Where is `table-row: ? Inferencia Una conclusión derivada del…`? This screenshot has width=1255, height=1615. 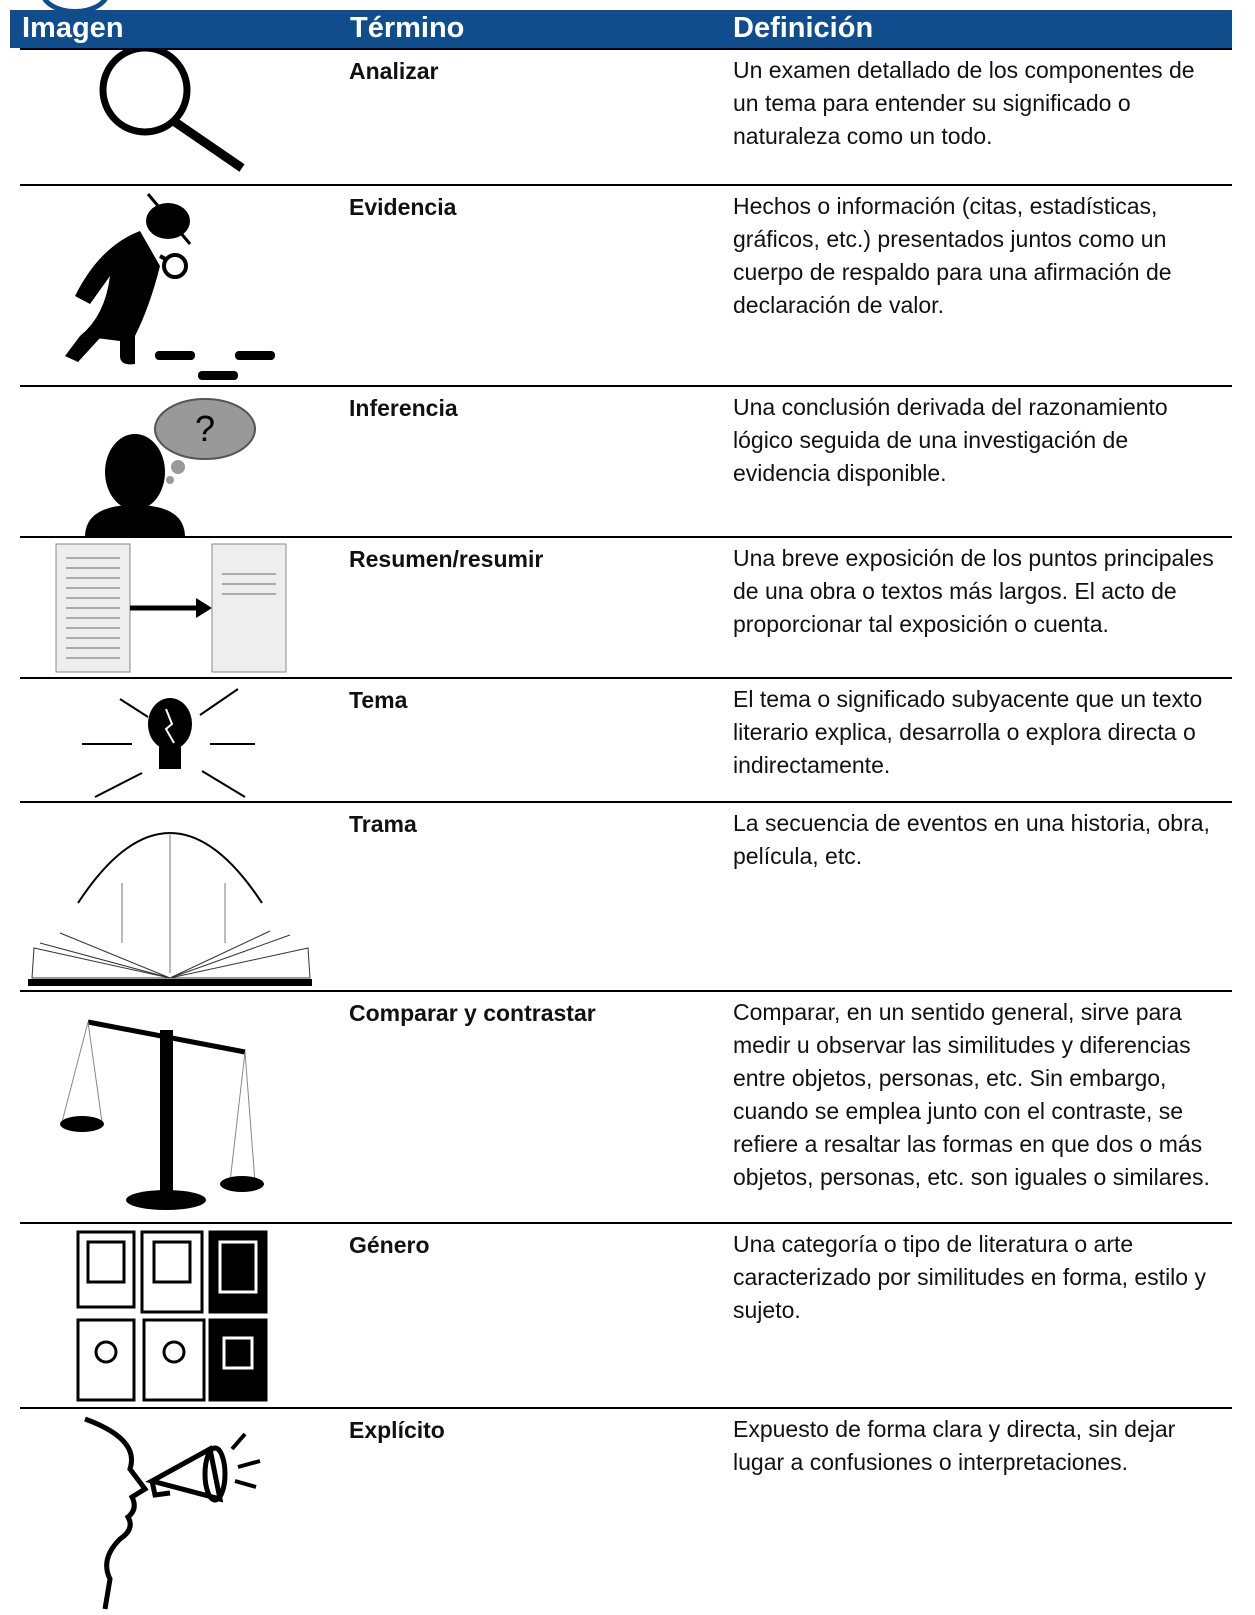 table-row: ? Inferencia Una conclusión derivada del… is located at coordinates (626, 460).